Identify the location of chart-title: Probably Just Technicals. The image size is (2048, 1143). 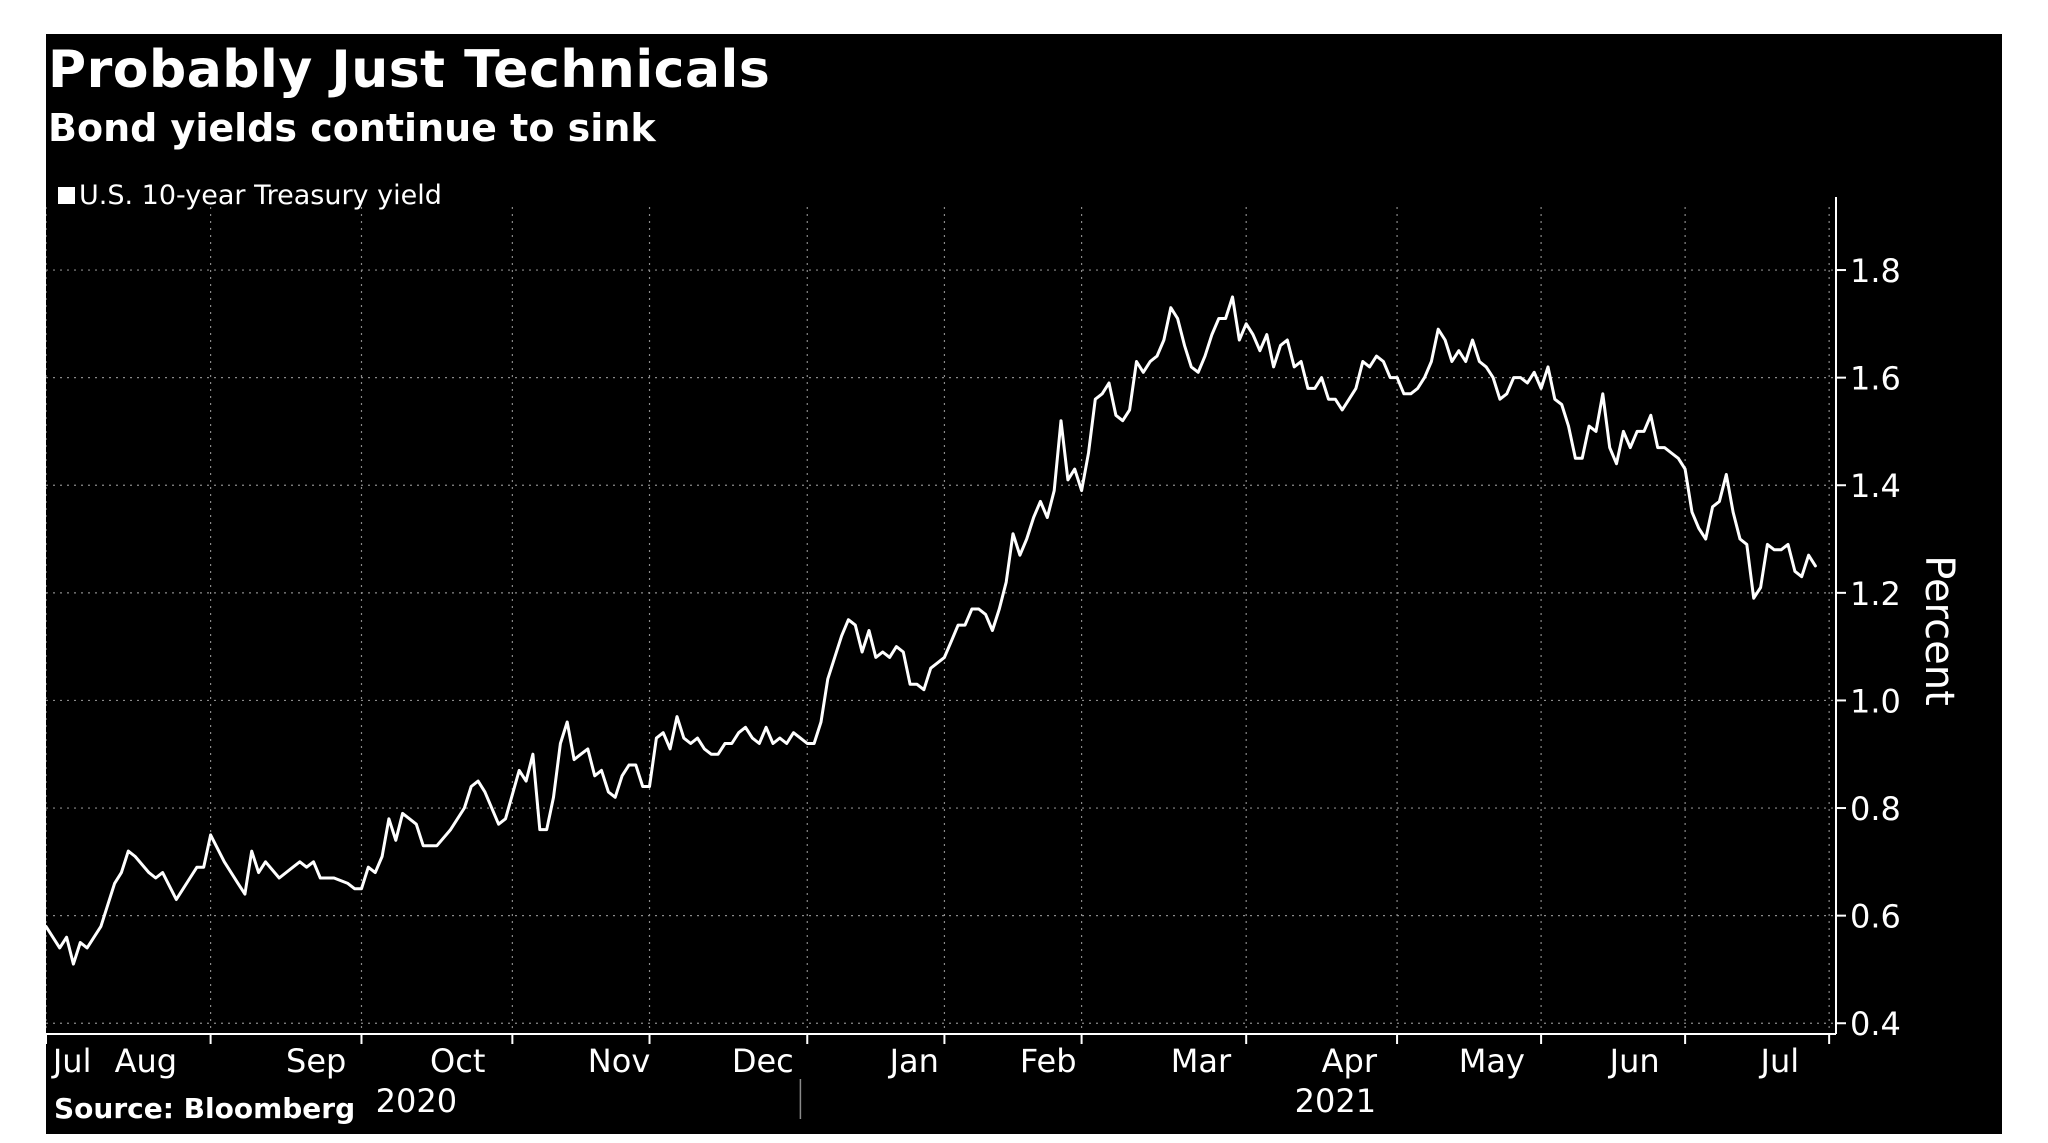
(409, 70).